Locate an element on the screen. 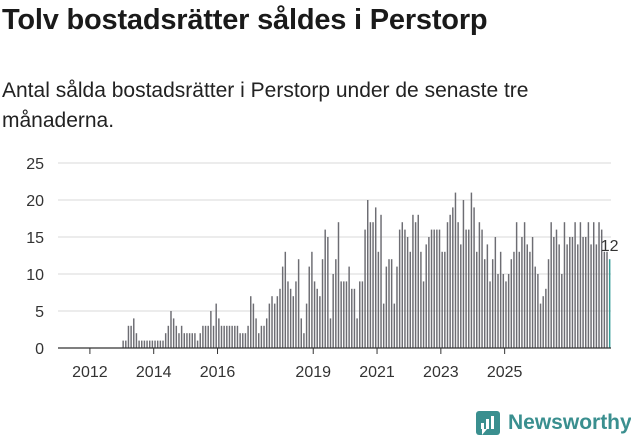  x-tick-label: 2014 is located at coordinates (154, 372).